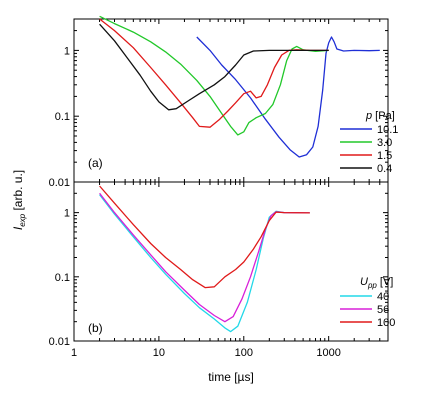  Describe the element at coordinates (384, 156) in the screenshot. I see `legend-label-1.5: 1.5` at that location.